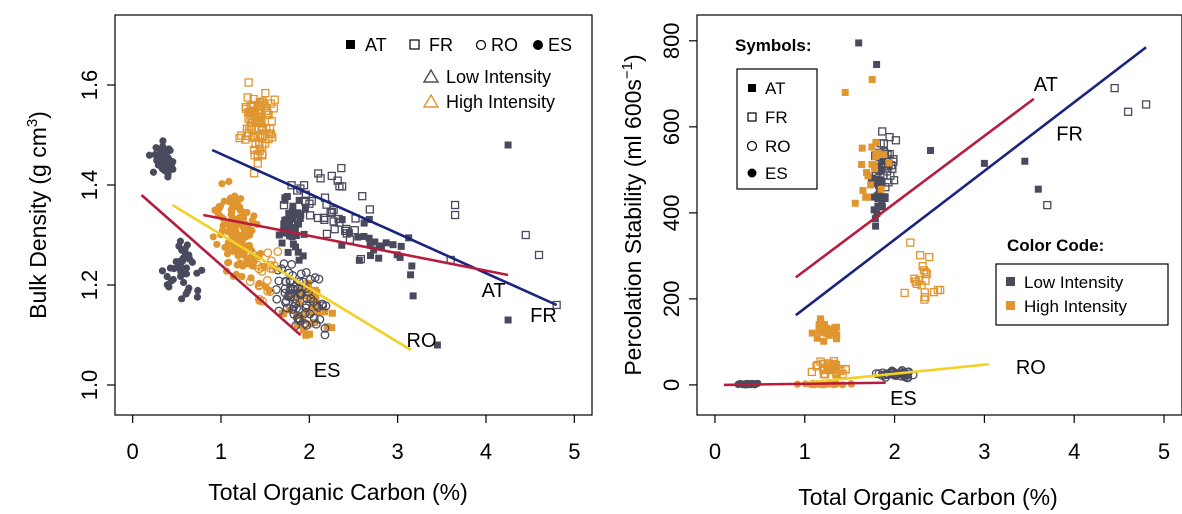  What do you see at coordinates (89, 285) in the screenshot?
I see `y-tick-label: 1.2` at bounding box center [89, 285].